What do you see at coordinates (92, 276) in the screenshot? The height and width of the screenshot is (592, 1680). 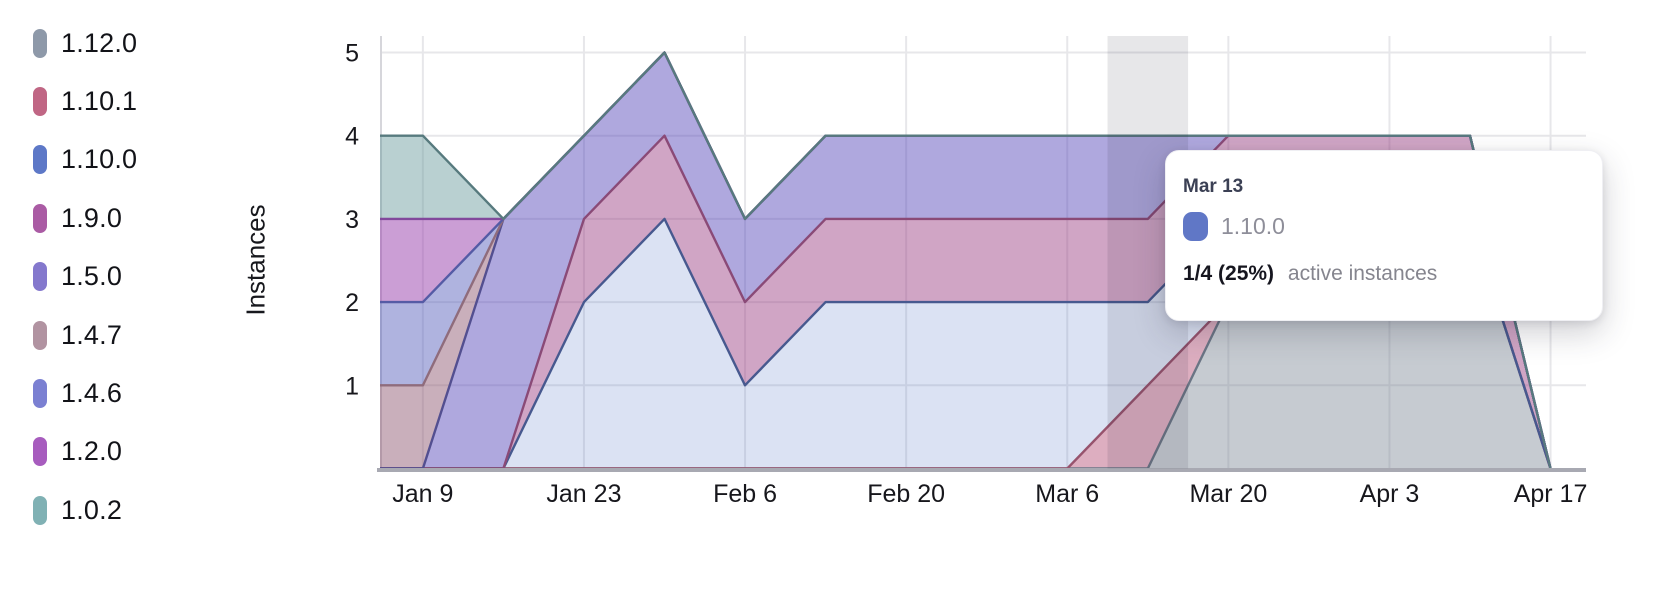 I see `legend-item-label: 1.5.0` at bounding box center [92, 276].